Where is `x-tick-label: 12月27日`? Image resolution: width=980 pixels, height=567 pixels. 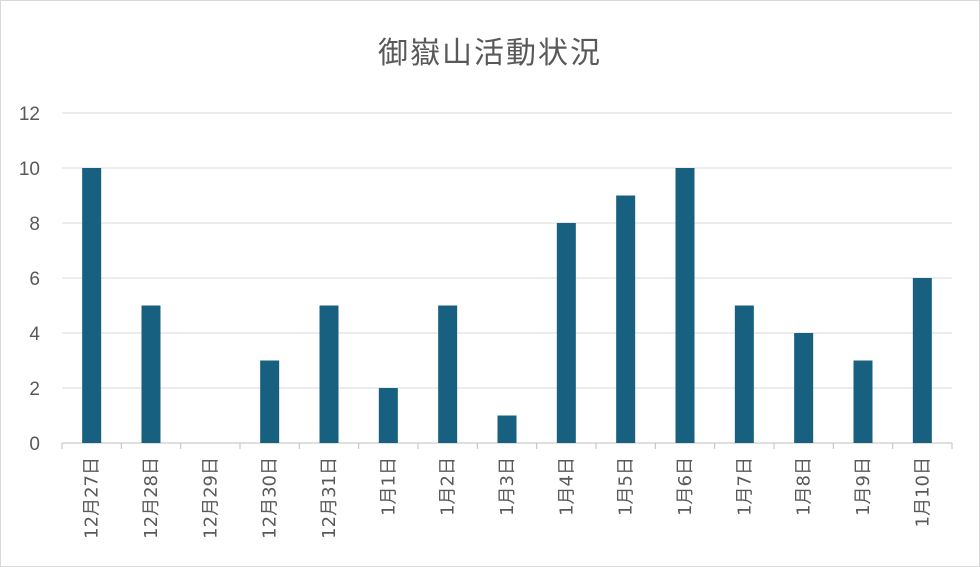
x-tick-label: 12月27日 is located at coordinates (92, 498).